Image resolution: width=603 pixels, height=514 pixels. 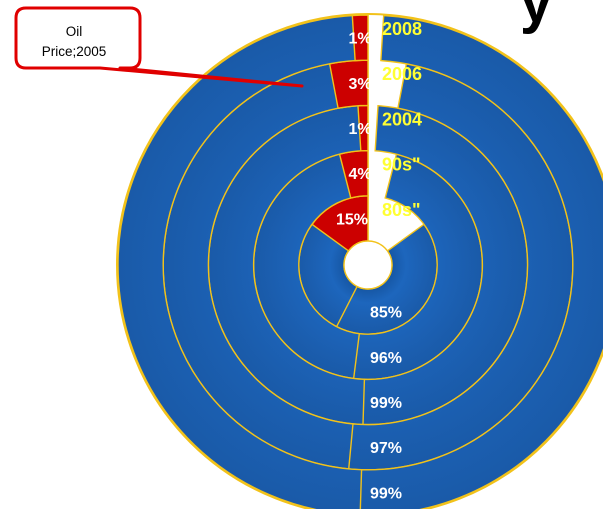 I want to click on value-label-2004-main: 99%, so click(x=386, y=403).